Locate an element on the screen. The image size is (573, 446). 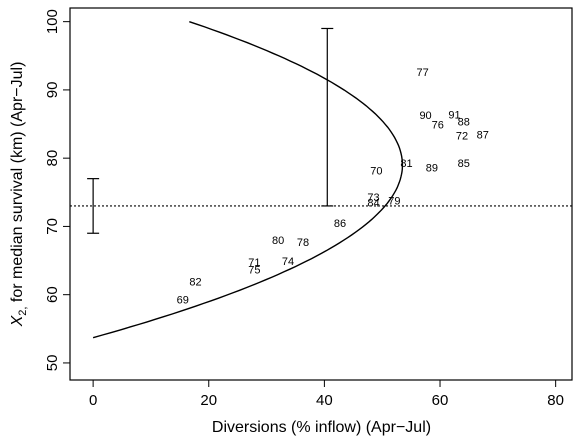
data-point-label: 69 is located at coordinates (183, 300).